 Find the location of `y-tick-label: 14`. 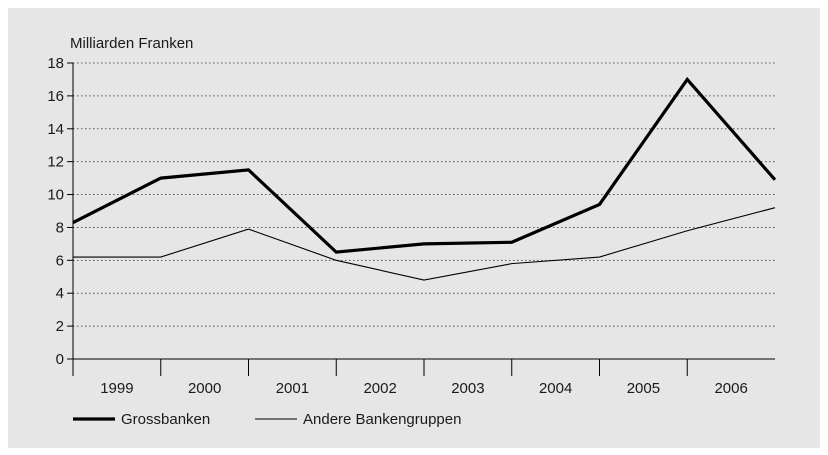

y-tick-label: 14 is located at coordinates (55, 129).